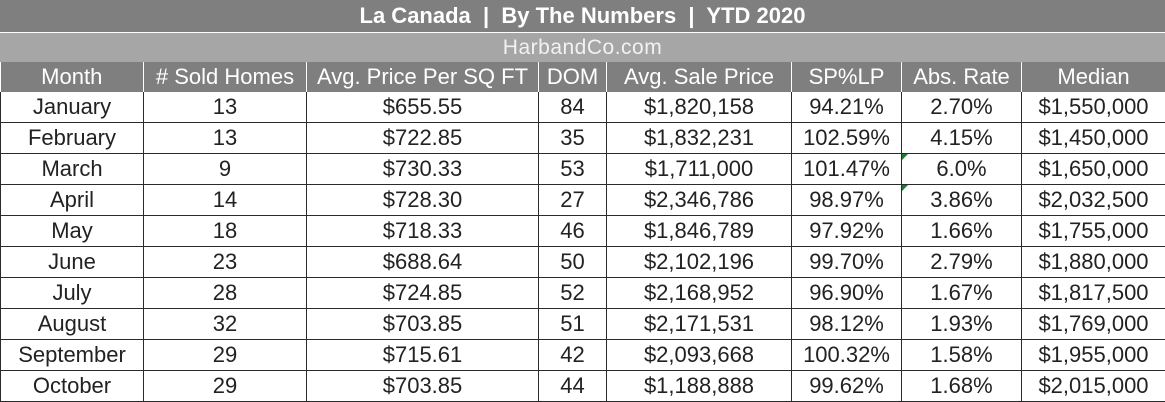 The image size is (1165, 402). I want to click on table-cell: $2,346,786, so click(699, 200).